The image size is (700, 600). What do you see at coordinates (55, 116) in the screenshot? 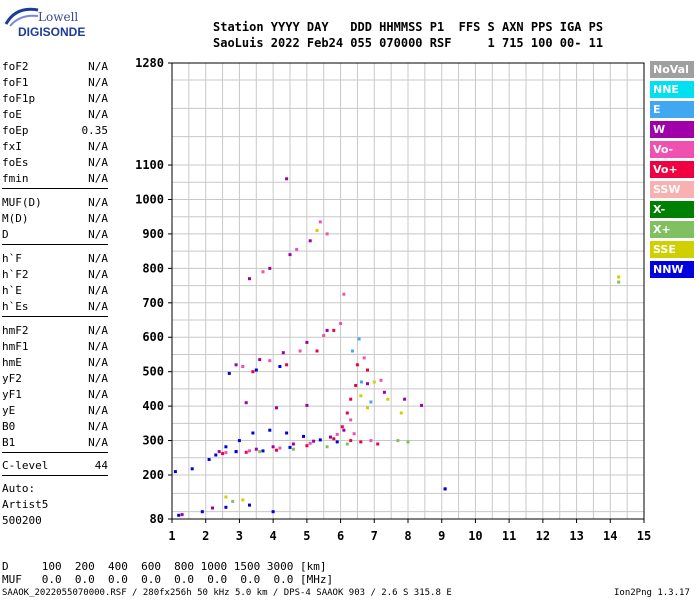
I see `param-row: foE N/A` at bounding box center [55, 116].